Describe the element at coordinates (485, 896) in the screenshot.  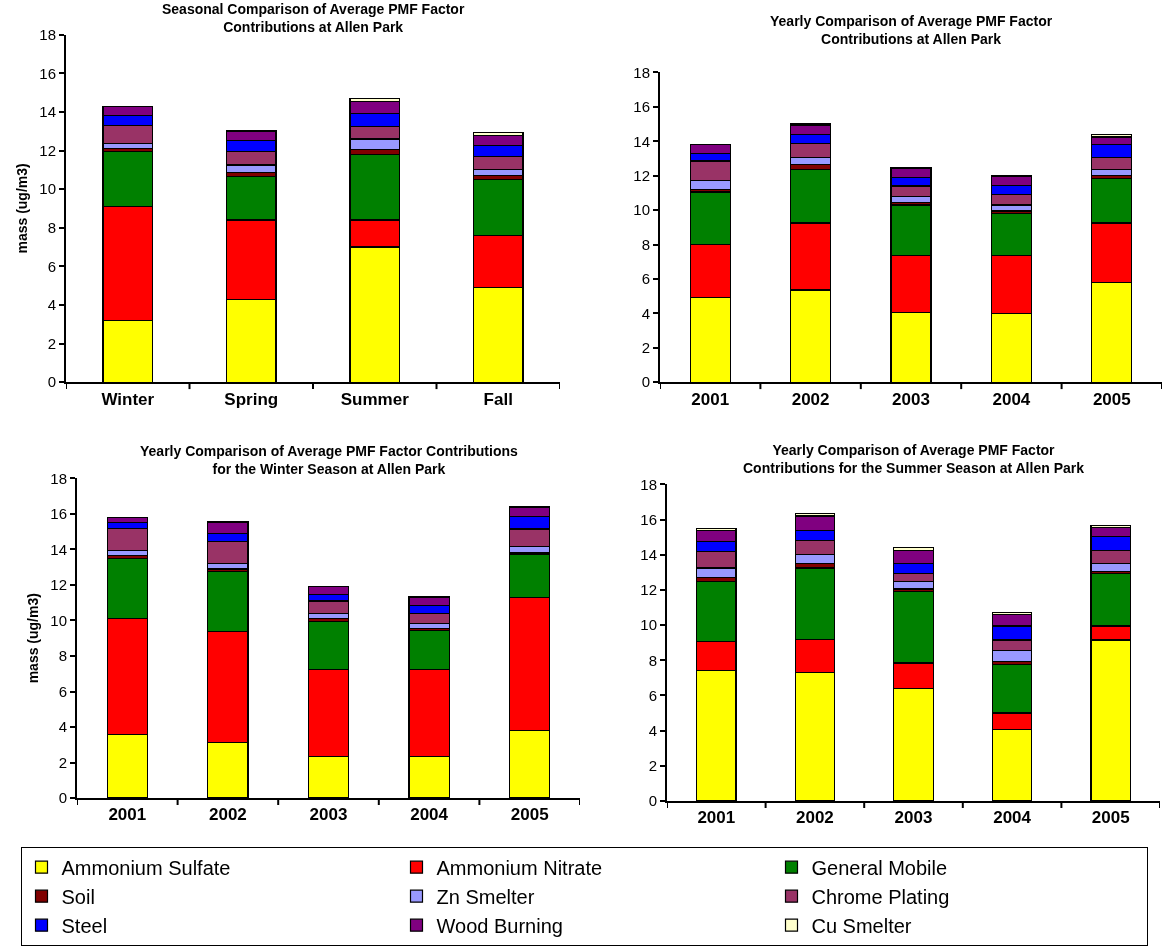
I see `legend-label: Zn Smelter` at that location.